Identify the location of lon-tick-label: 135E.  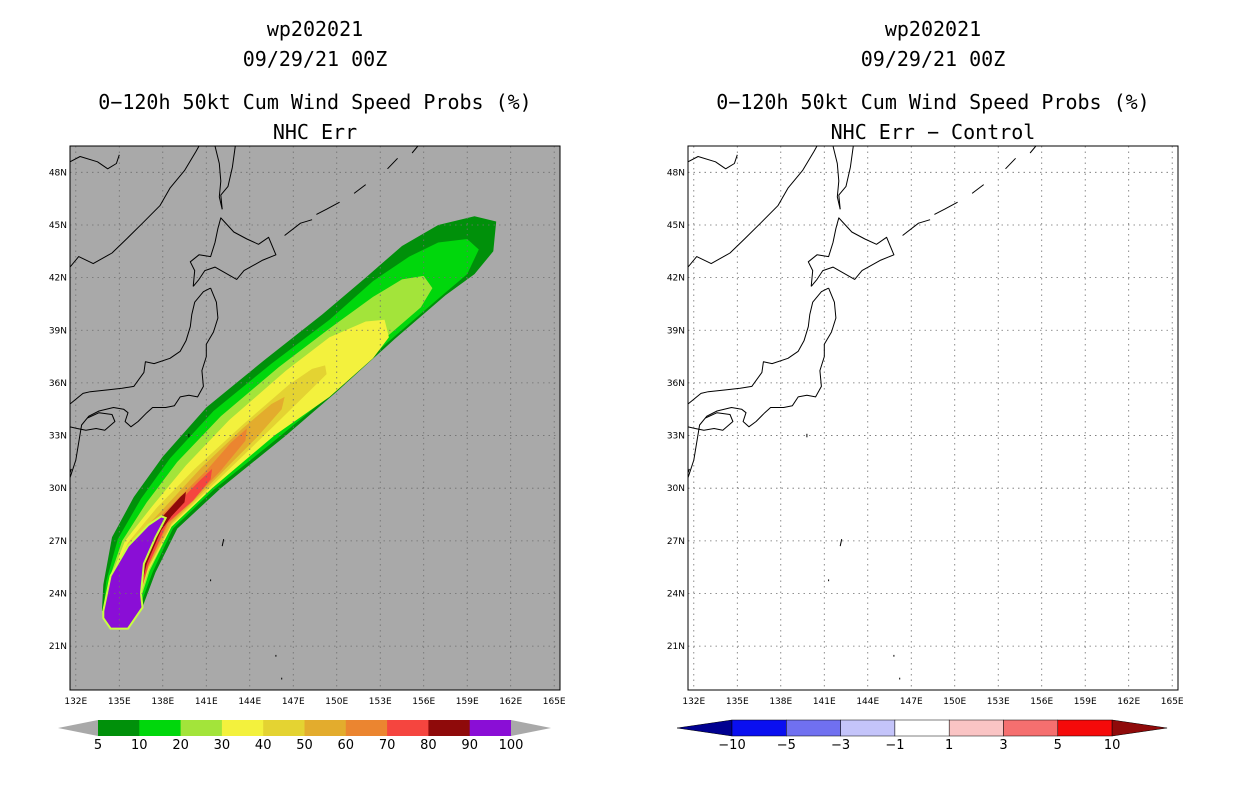
(737, 702).